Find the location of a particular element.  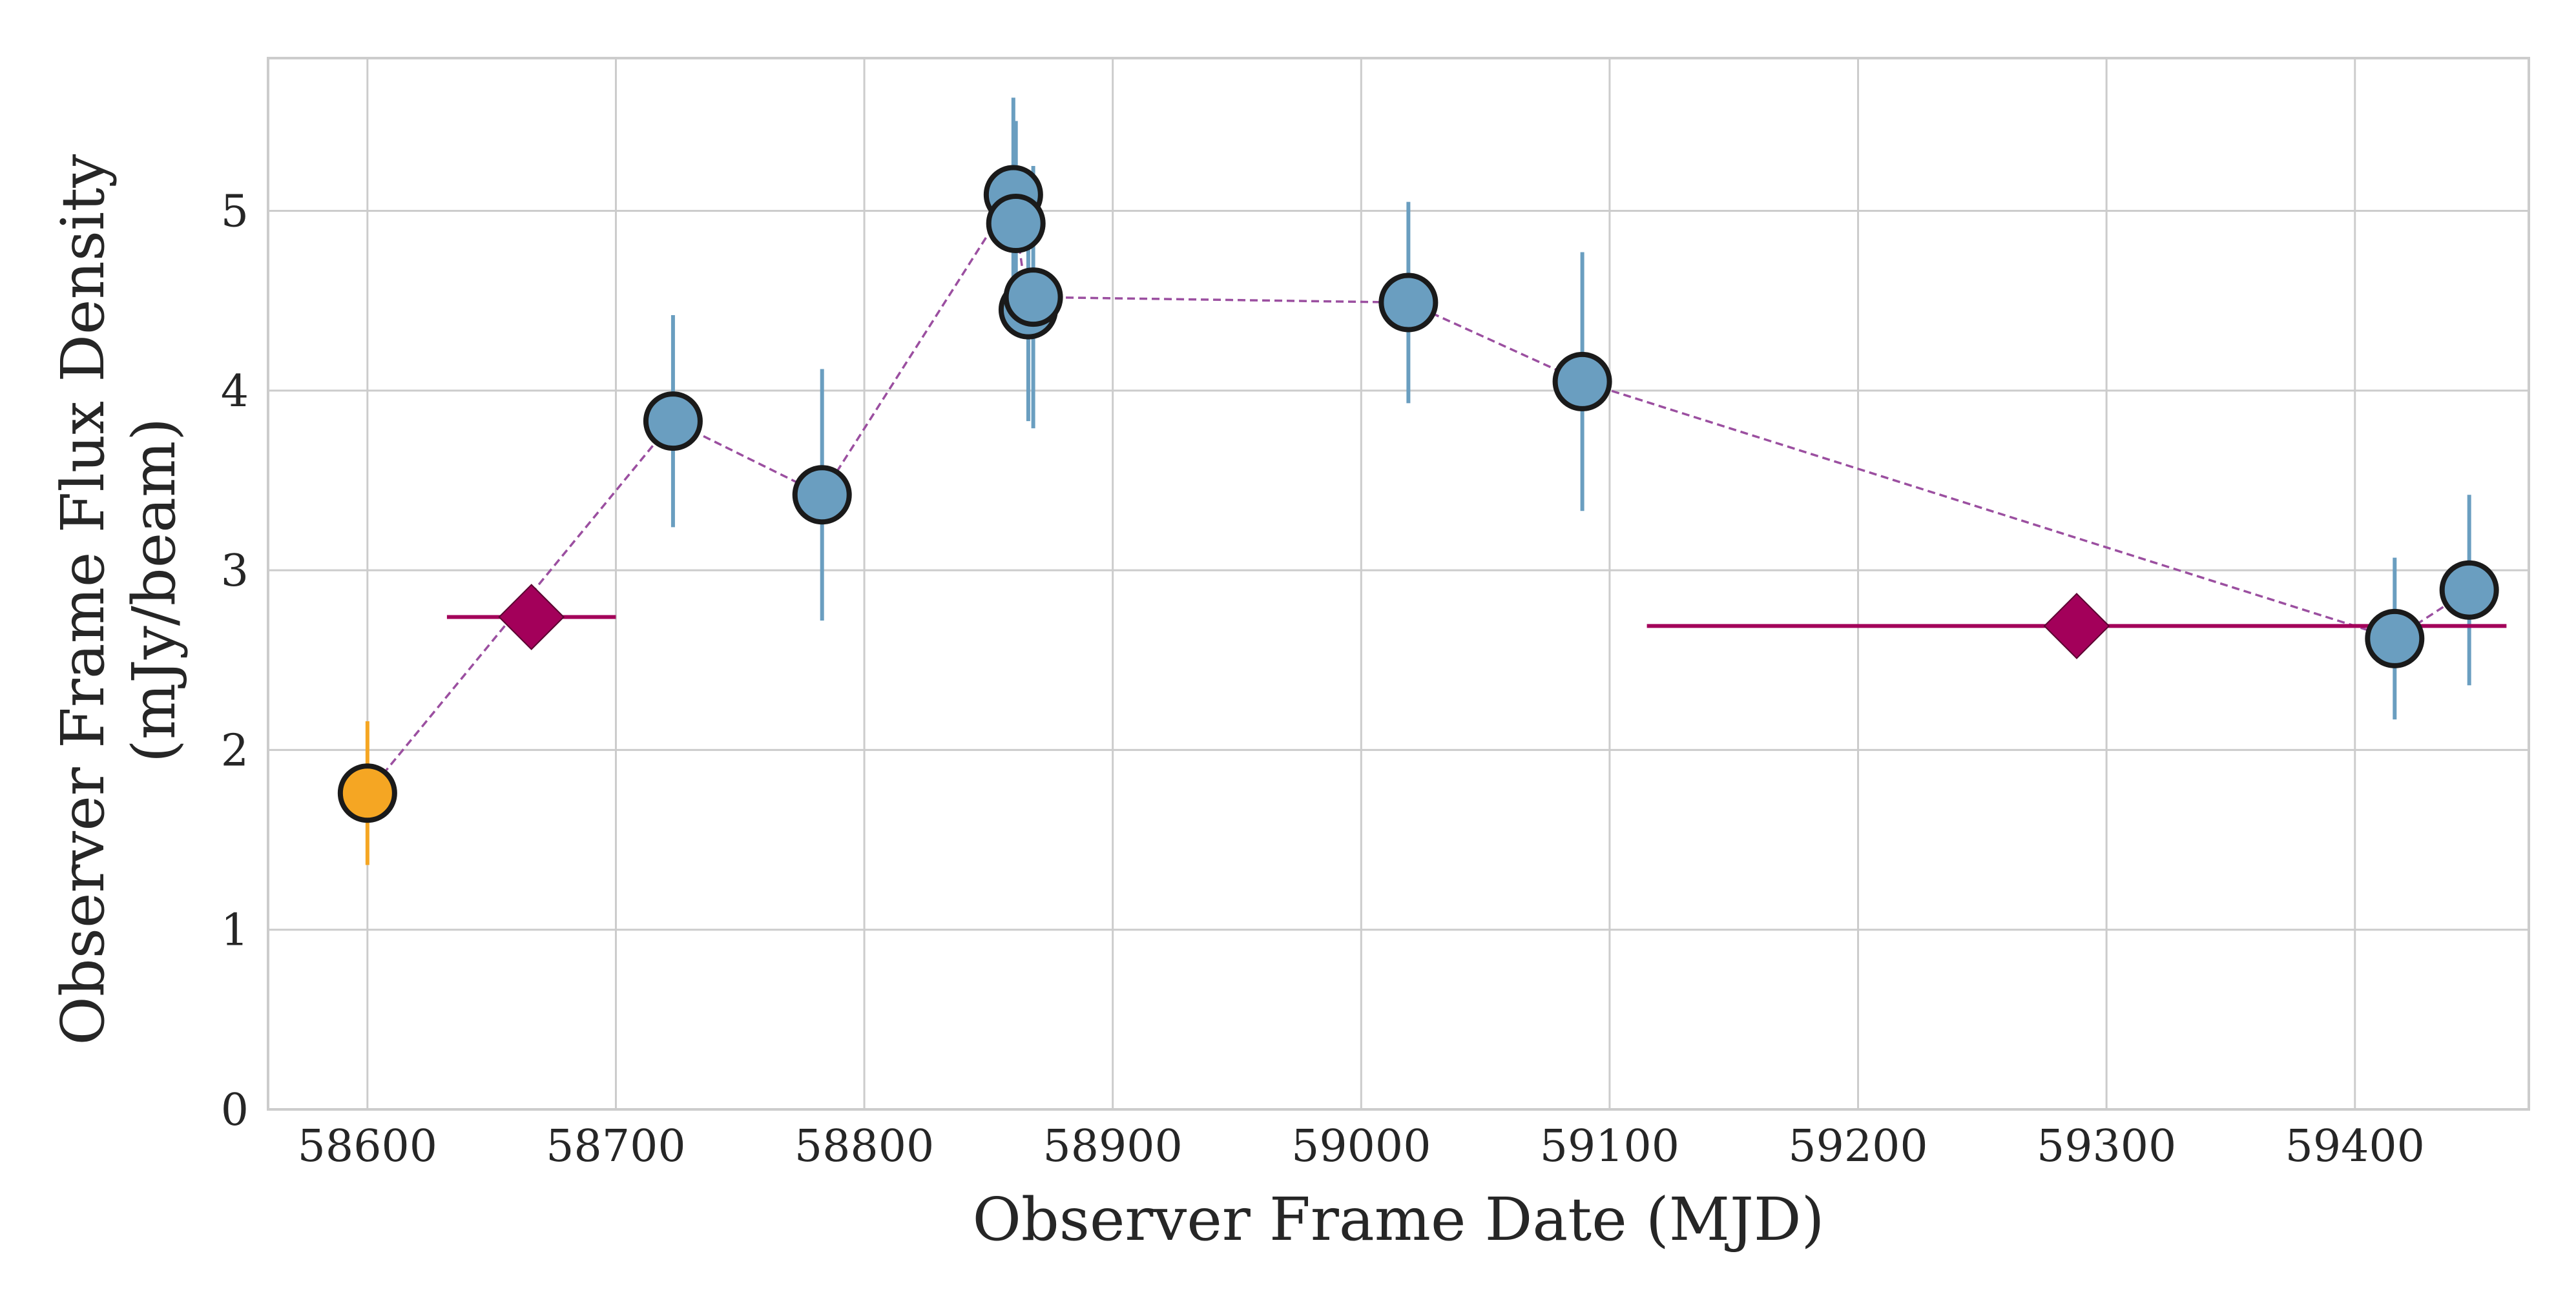

y-tick-label: 2 is located at coordinates (235, 750).